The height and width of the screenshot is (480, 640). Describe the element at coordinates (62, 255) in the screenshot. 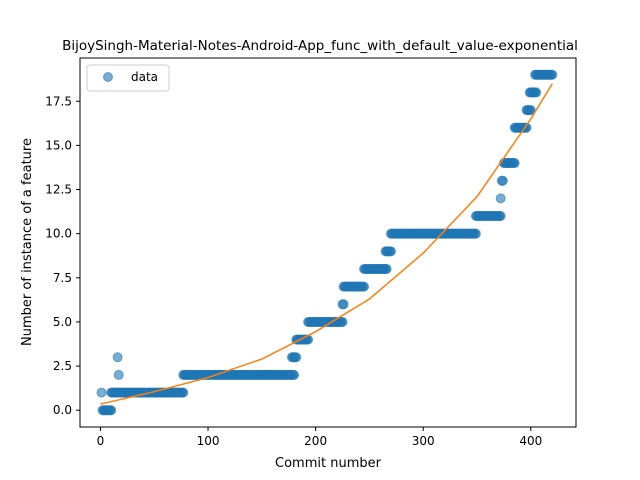

I see `y-axis-ticks: 0.0 2.5 5.0 7.5 10.0 12.5 15.0 17.5` at that location.